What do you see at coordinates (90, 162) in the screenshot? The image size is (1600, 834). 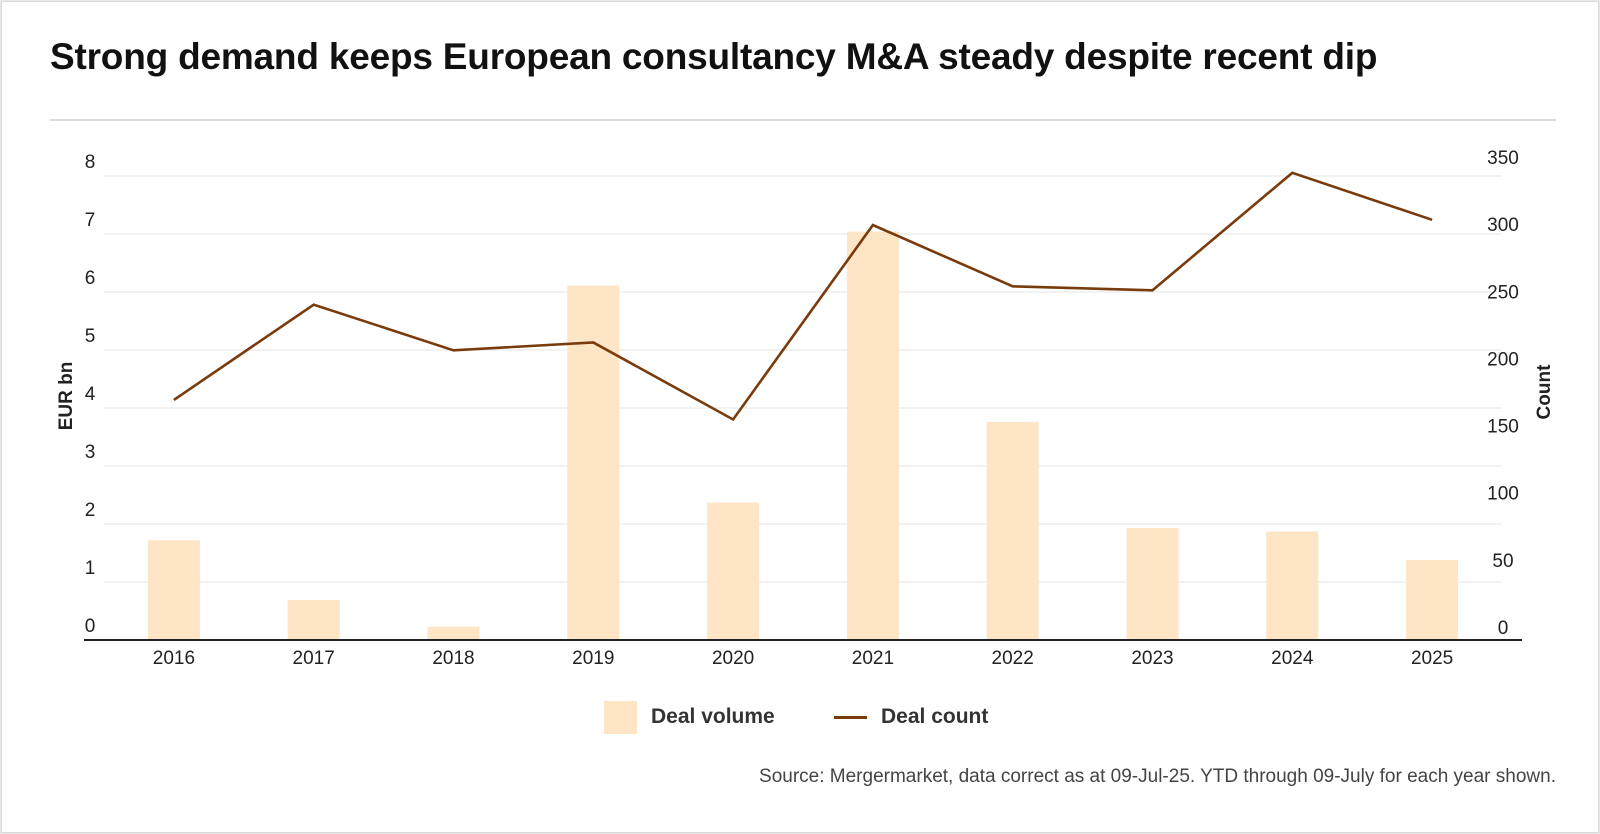 I see `y-left-tick-label: 8` at bounding box center [90, 162].